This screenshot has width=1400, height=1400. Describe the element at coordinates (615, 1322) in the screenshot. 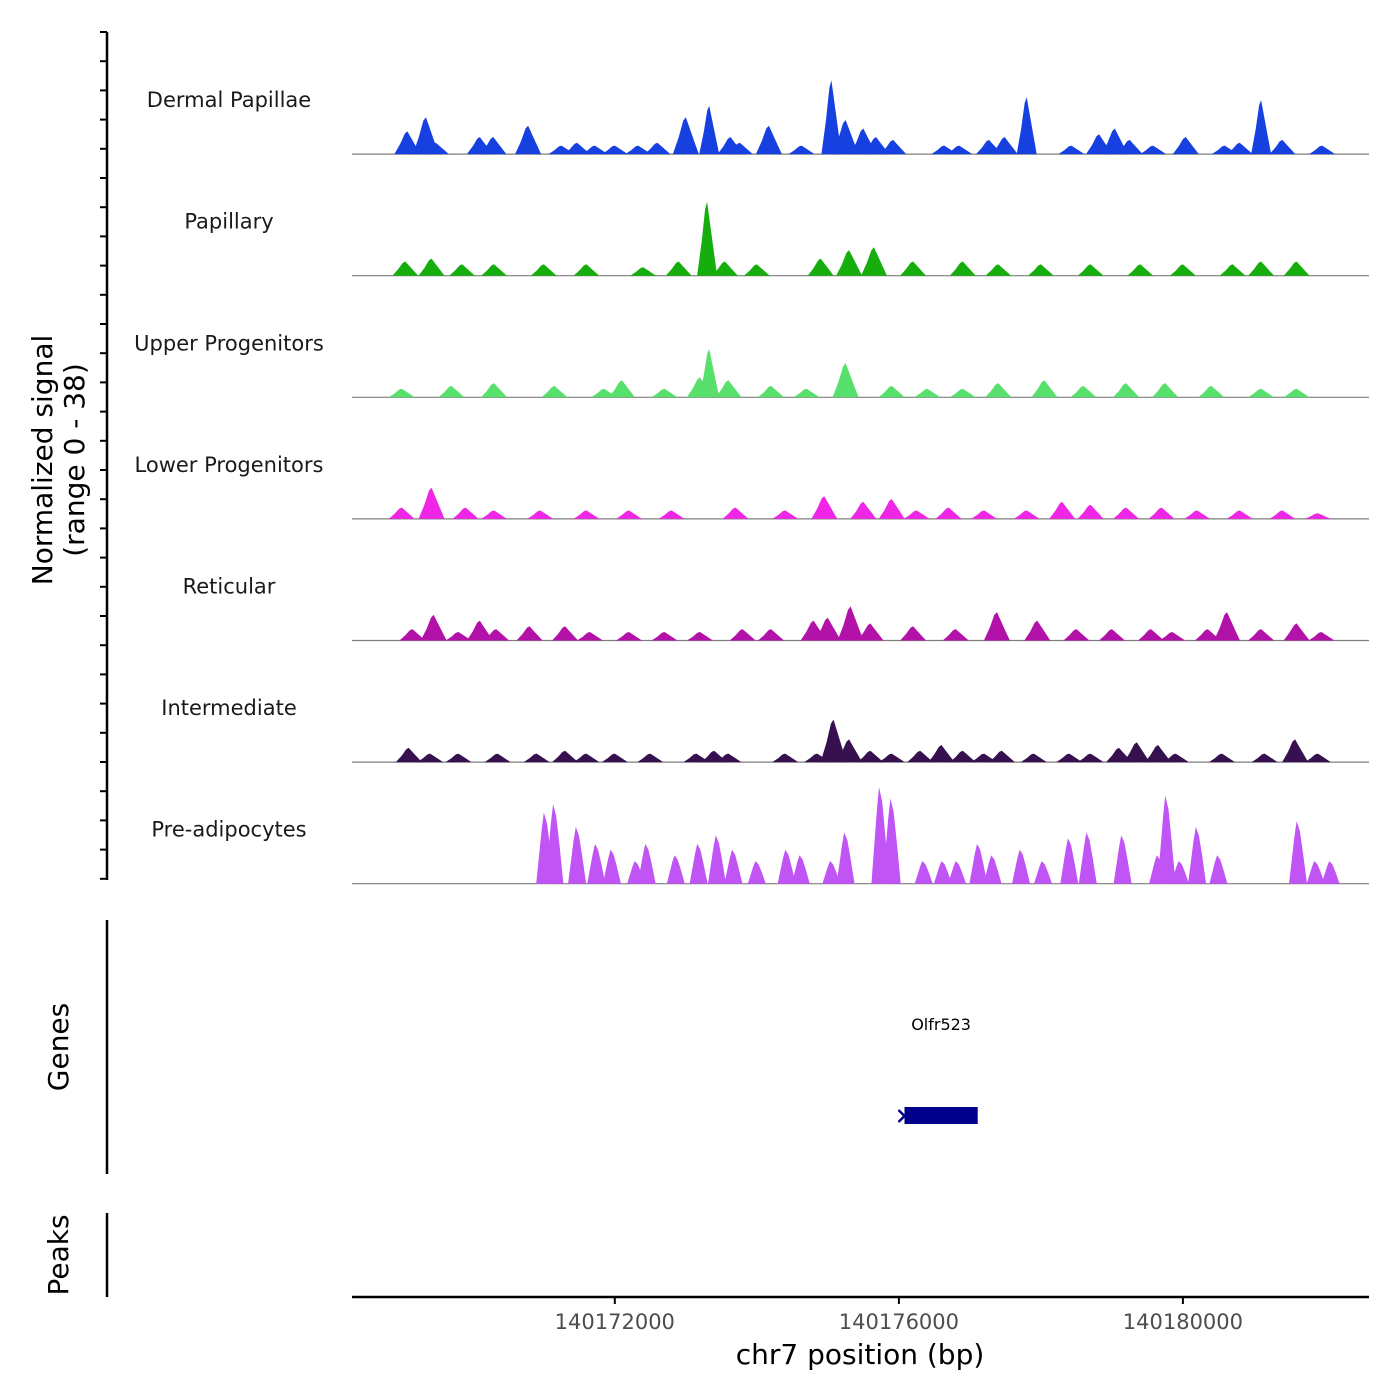

I see `x-tick-label: 140172000` at that location.